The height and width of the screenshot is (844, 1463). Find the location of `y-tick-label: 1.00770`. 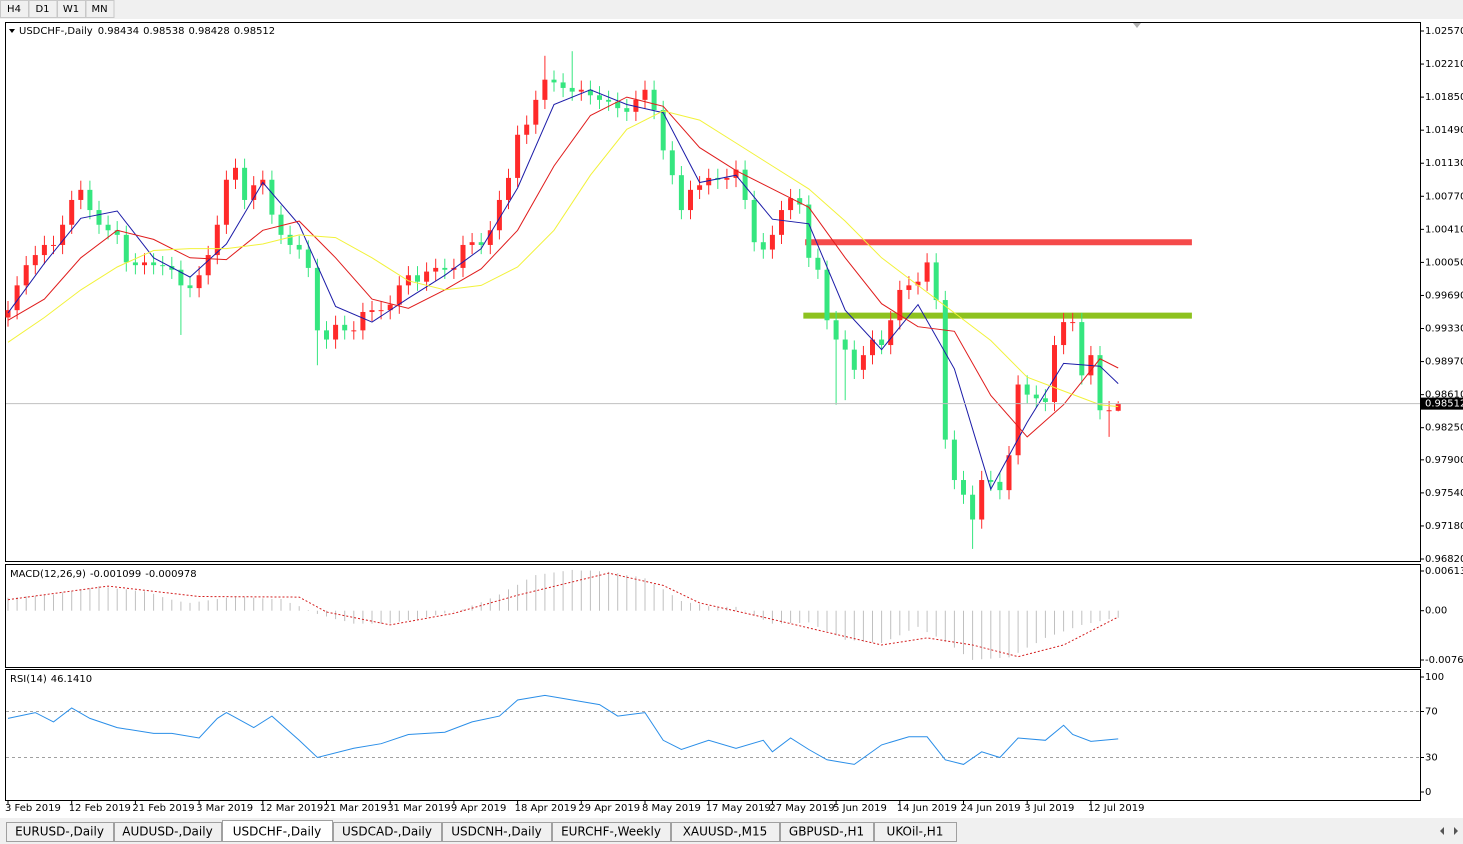

y-tick-label: 1.00770 is located at coordinates (1444, 196).